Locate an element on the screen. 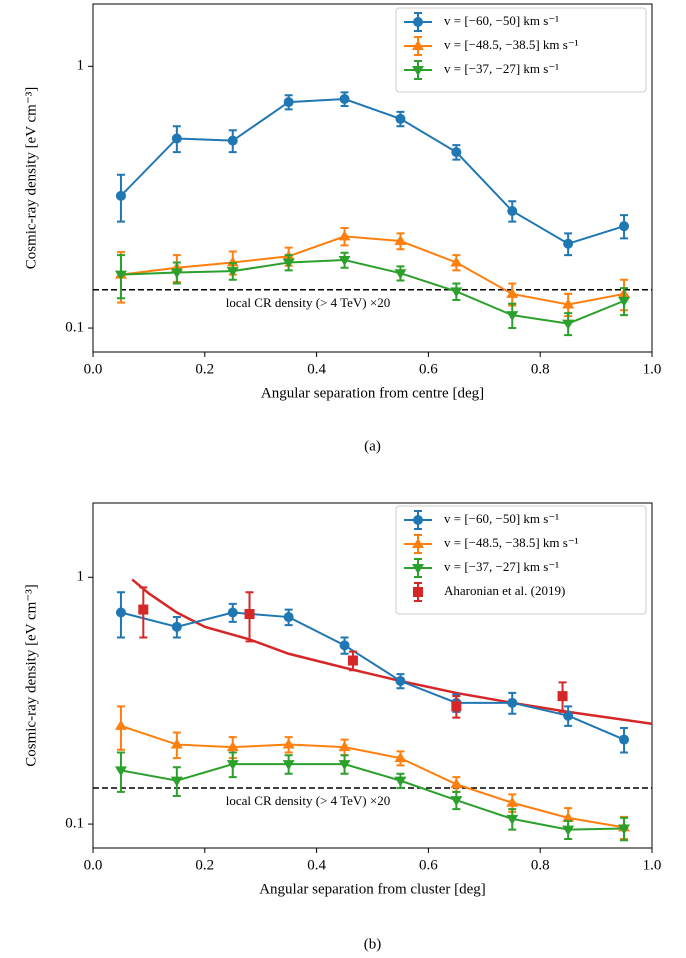  x-tick-label: 0.0 is located at coordinates (93, 369).